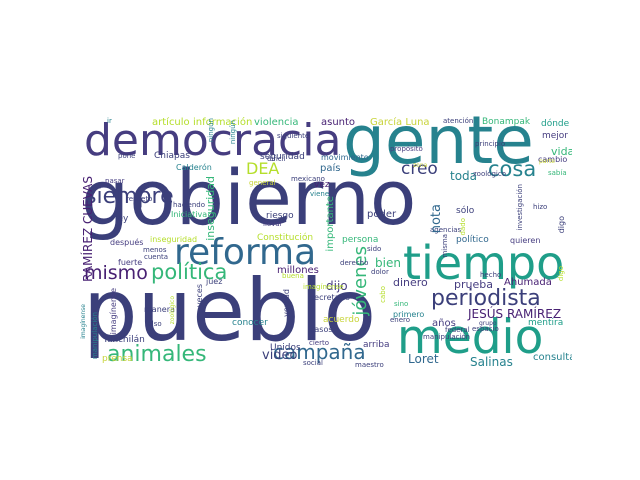 The height and width of the screenshot is (480, 640). Describe the element at coordinates (155, 250) in the screenshot. I see `word-sido: menos` at that location.